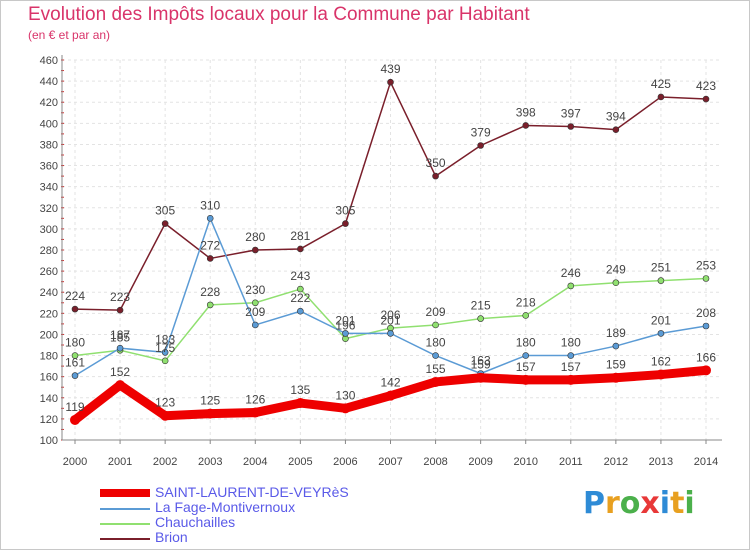 This screenshot has width=750, height=550. I want to click on x-tick-label-13: 2013, so click(661, 462).